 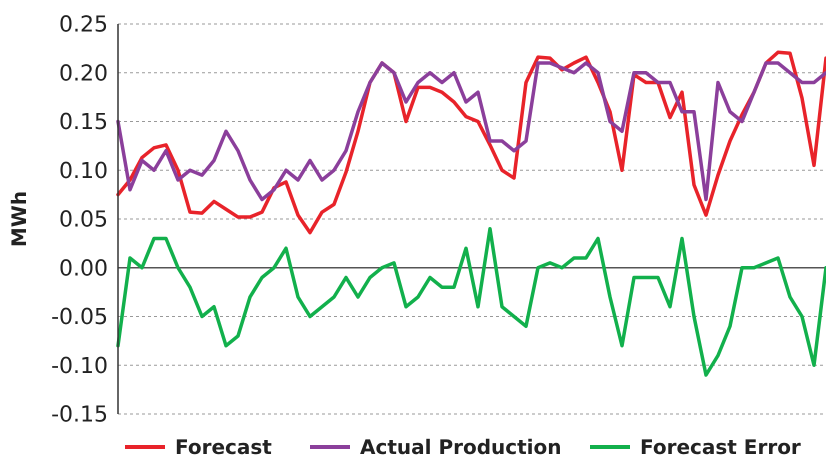 What do you see at coordinates (223, 447) in the screenshot?
I see `legend-label: Forecast` at bounding box center [223, 447].